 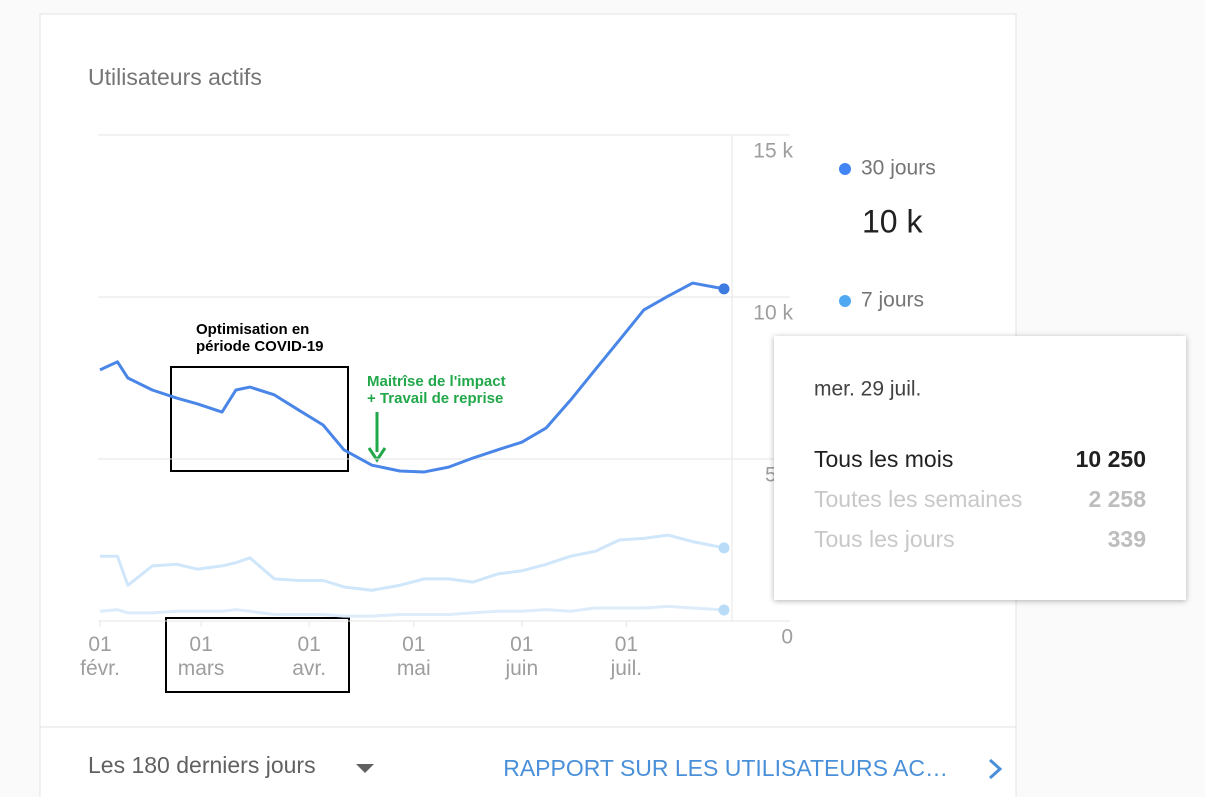 I want to click on y-tick-label: 10 k, so click(x=773, y=313).